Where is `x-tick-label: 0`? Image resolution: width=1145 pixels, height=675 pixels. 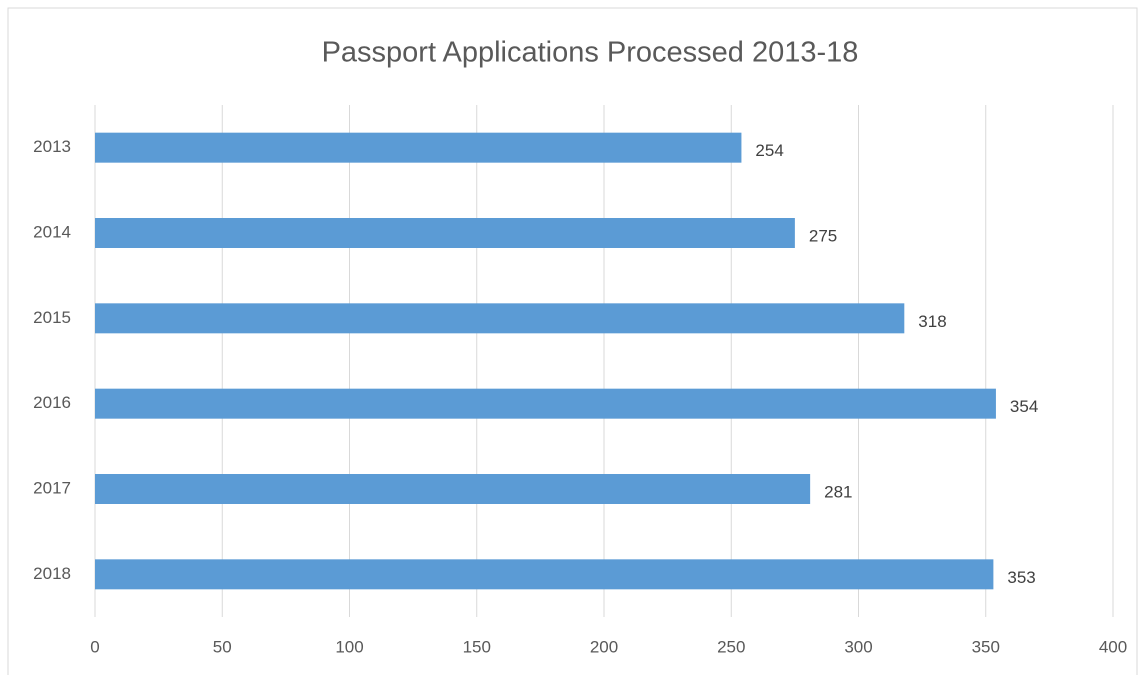
x-tick-label: 0 is located at coordinates (94, 646).